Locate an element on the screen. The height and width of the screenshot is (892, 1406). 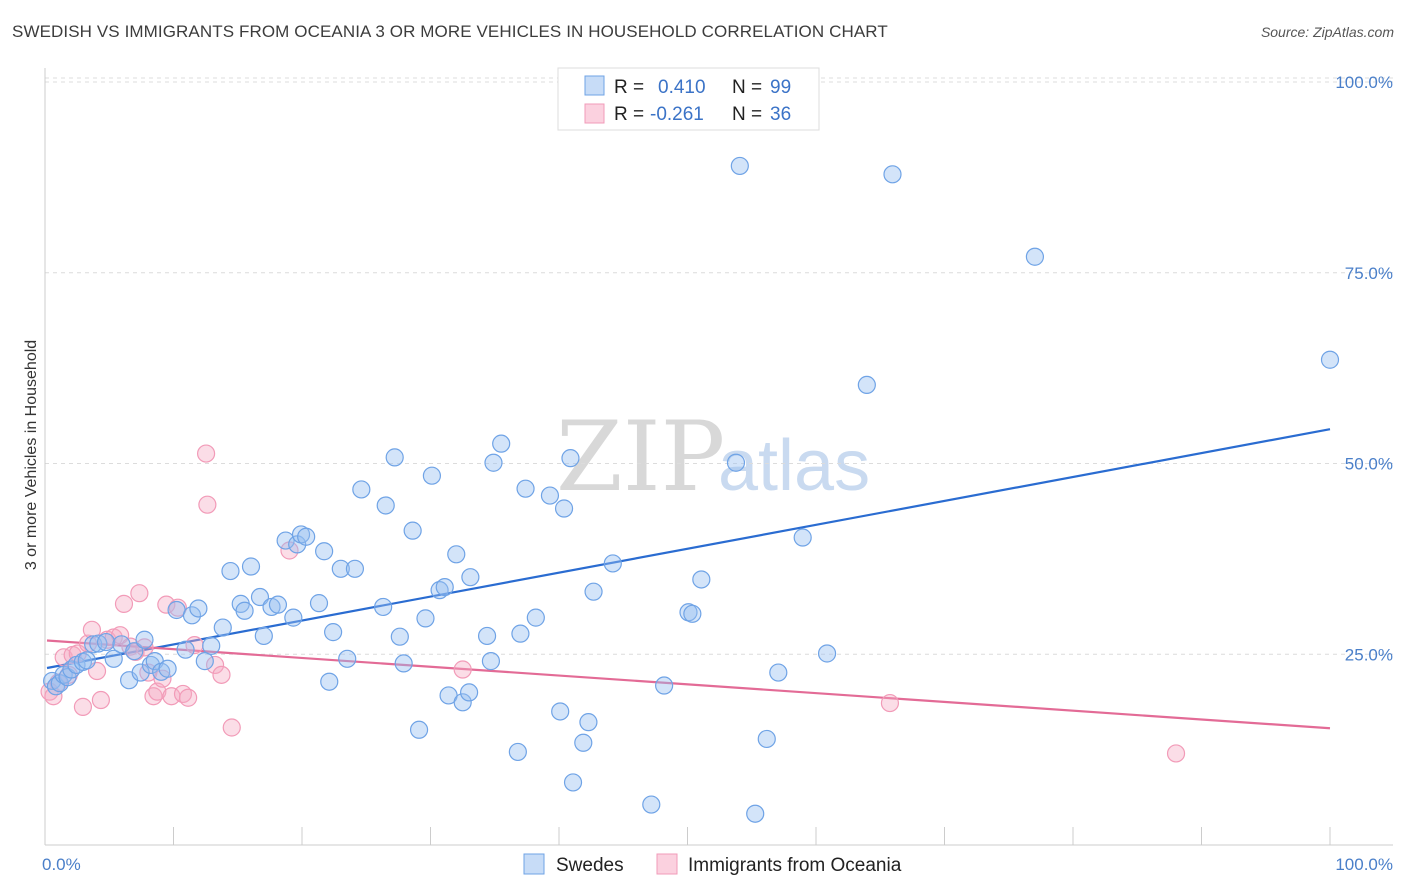
legend-r-value-2: -0.261 is located at coordinates (677, 114).